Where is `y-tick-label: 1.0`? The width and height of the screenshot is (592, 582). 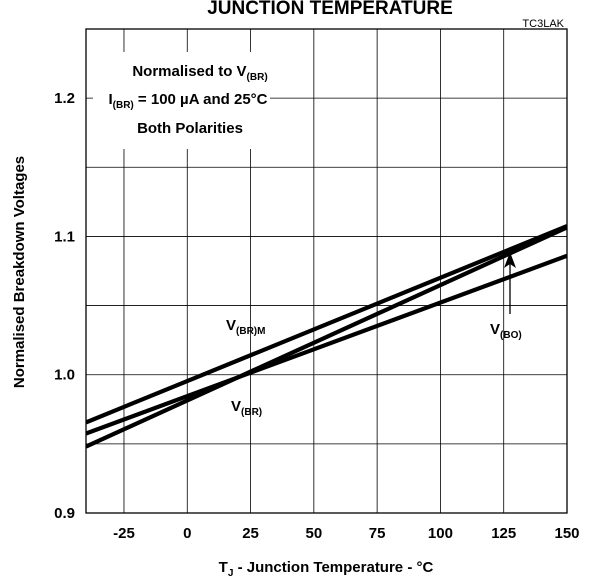 y-tick-label: 1.0 is located at coordinates (64, 375).